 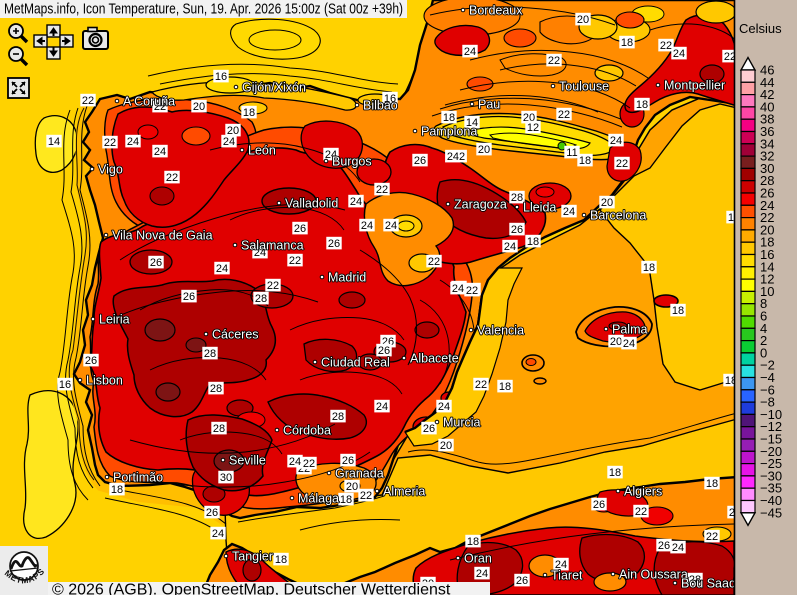 I want to click on svg-text: −15, so click(x=771, y=439).